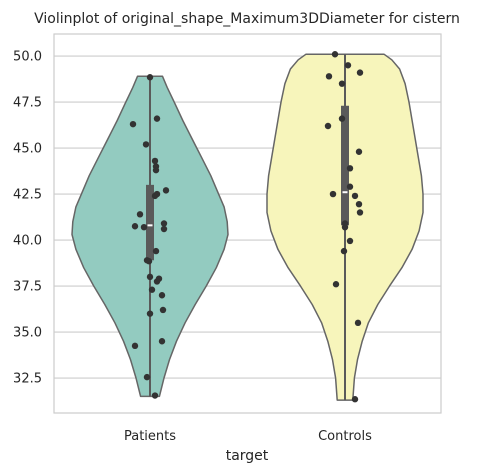  Describe the element at coordinates (345, 436) in the screenshot. I see `x-tick-label: Controls` at that location.